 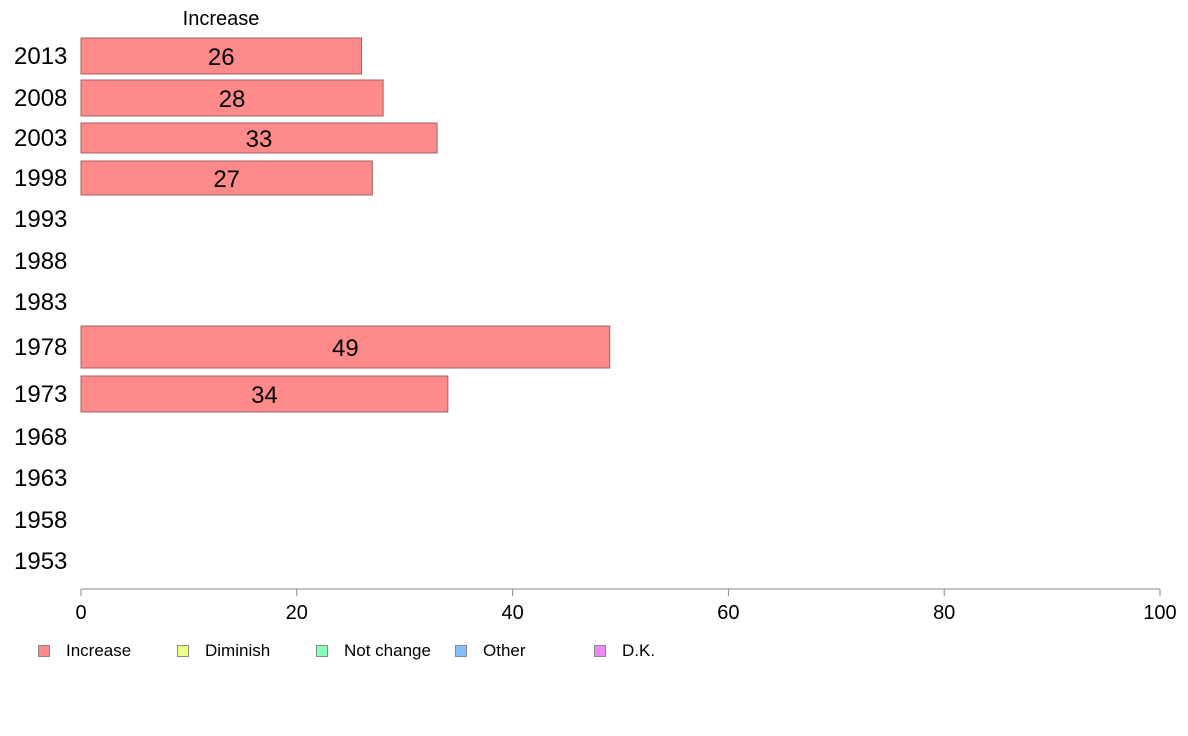 I want to click on legend-label-not-change: Not change, so click(x=387, y=650).